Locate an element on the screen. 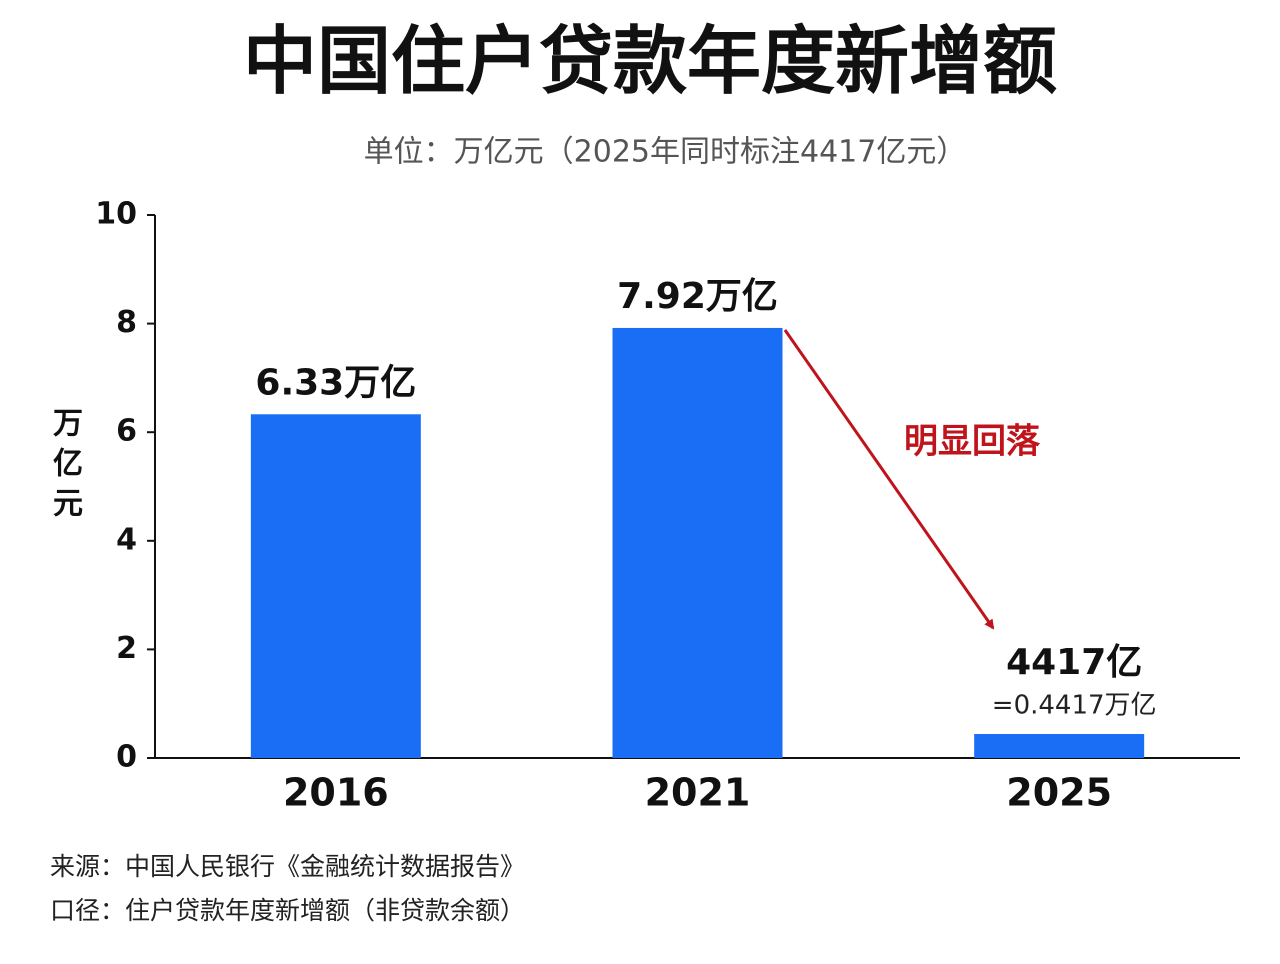 The image size is (1280, 964). data-label: 7.92万亿 is located at coordinates (697, 296).